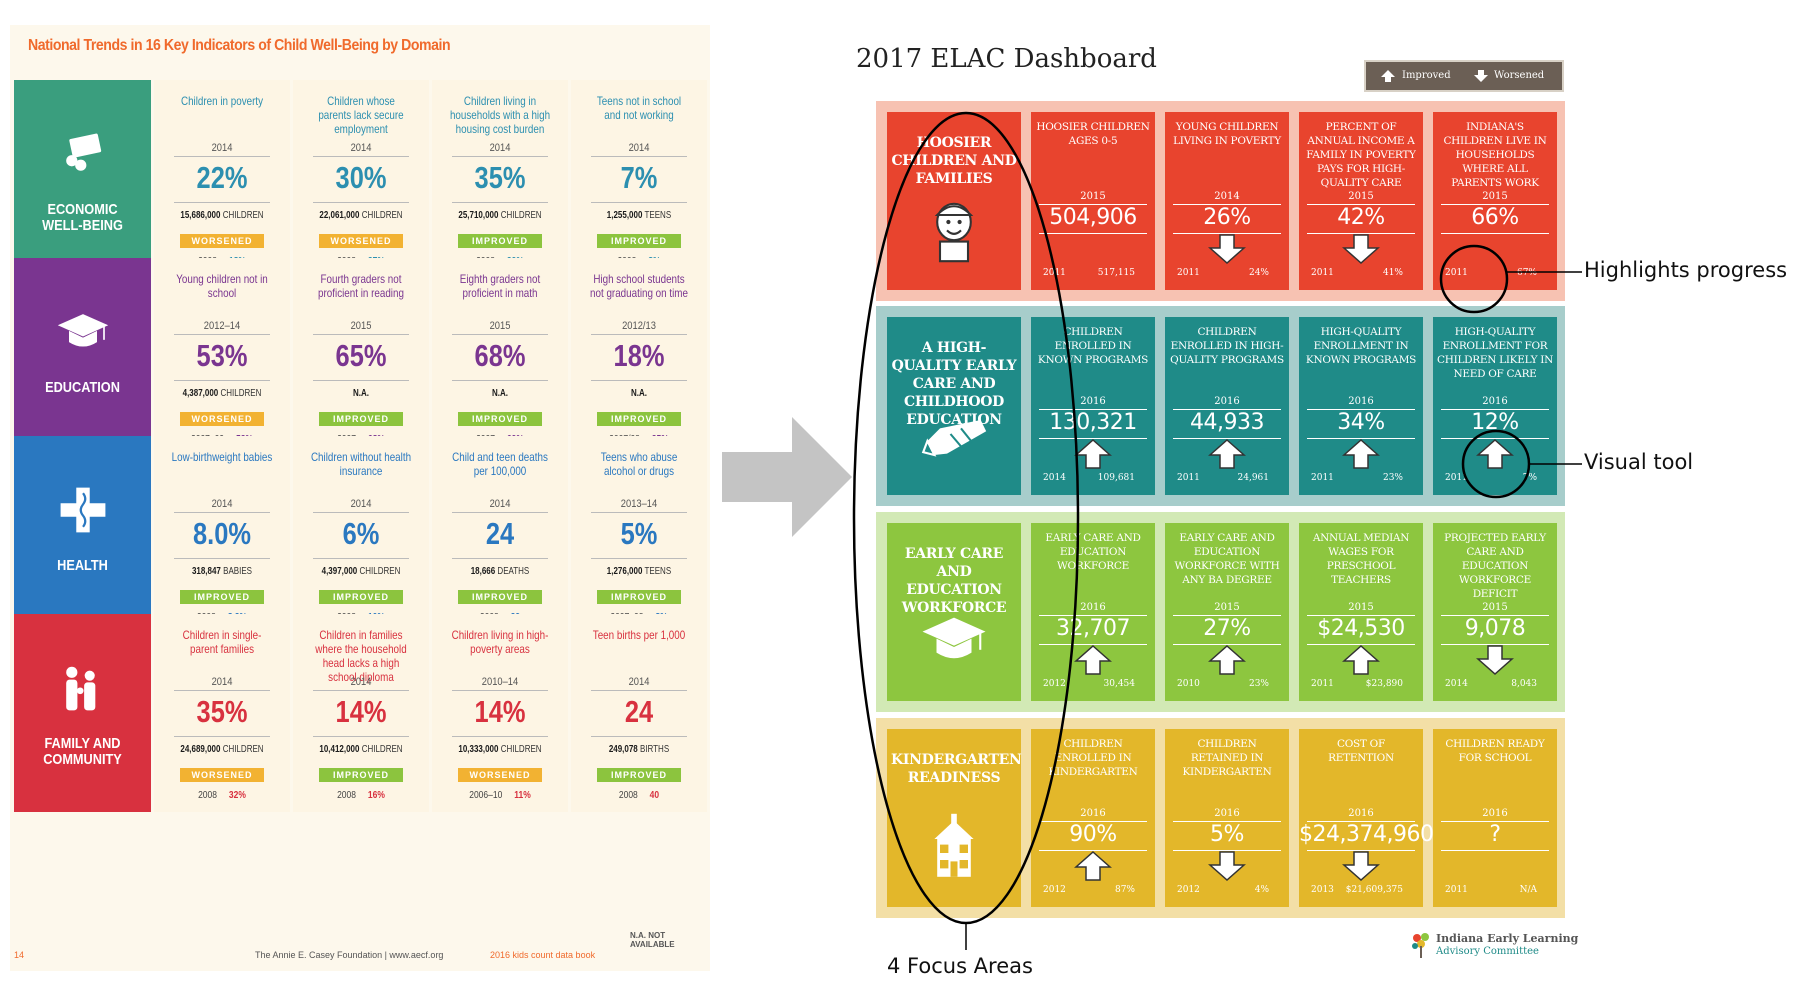  Describe the element at coordinates (376, 795) in the screenshot. I see `baseline-value: 16%` at that location.